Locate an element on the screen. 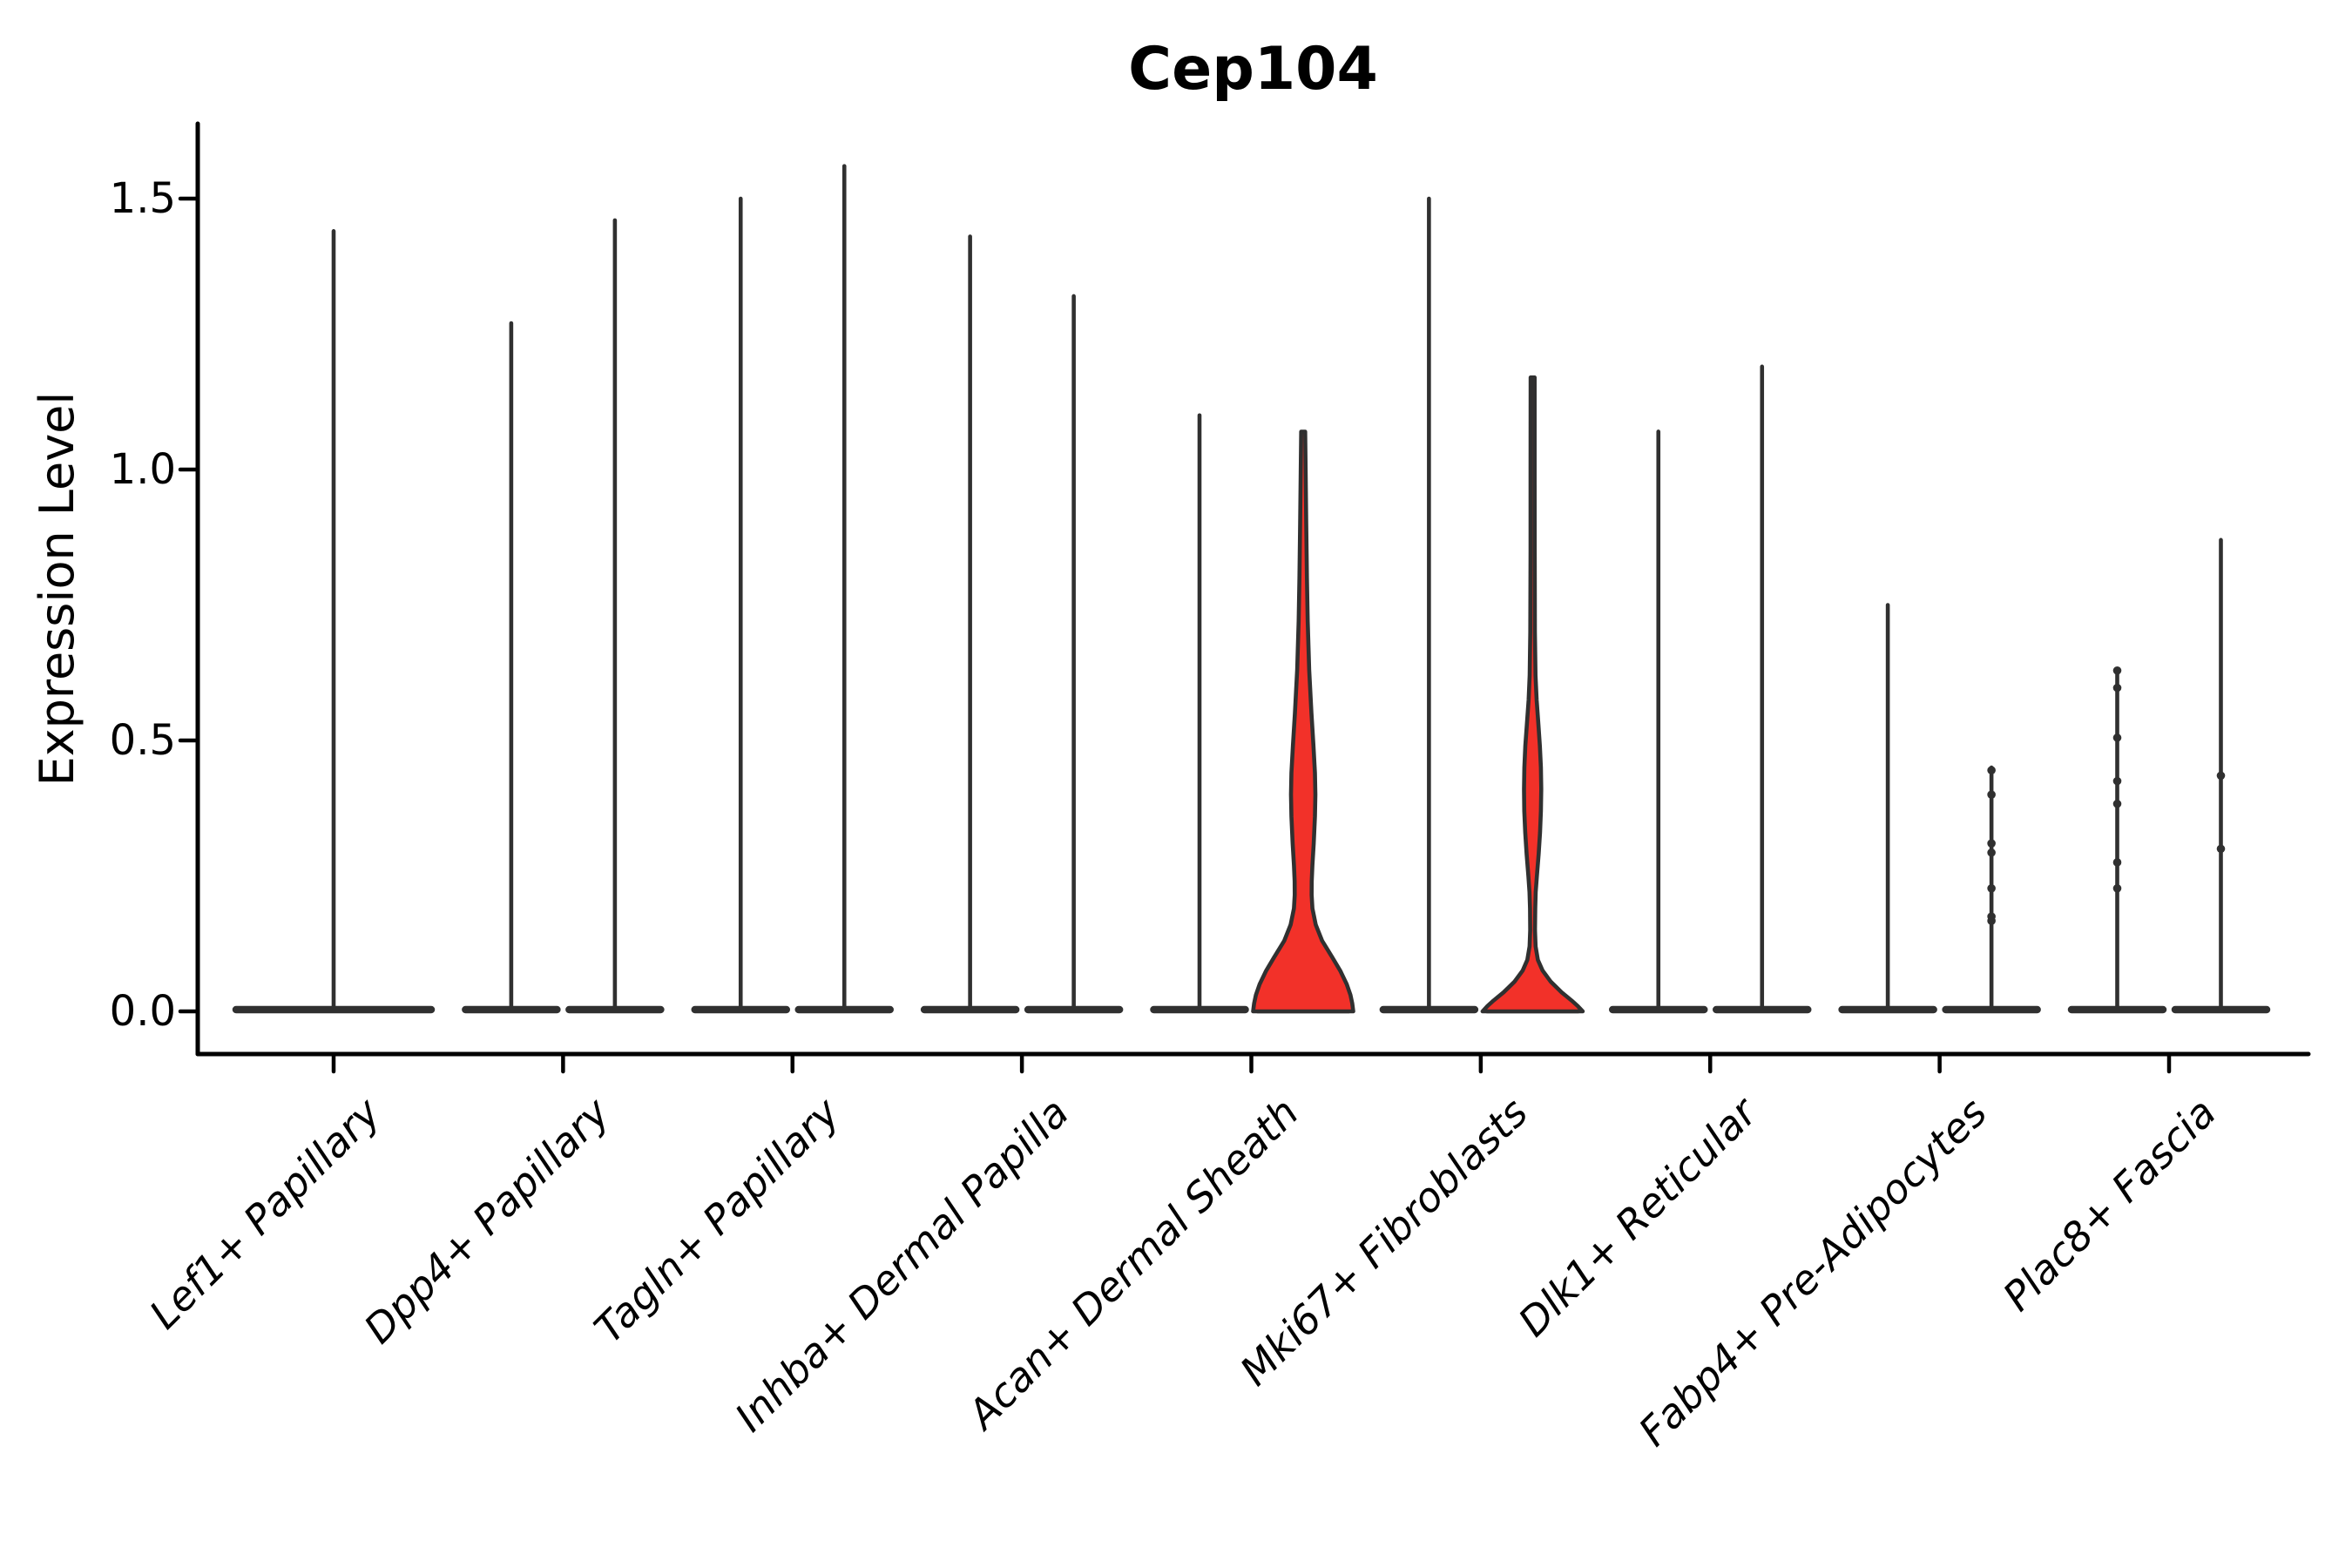  y-tick-label: 1.5 is located at coordinates (142, 198).